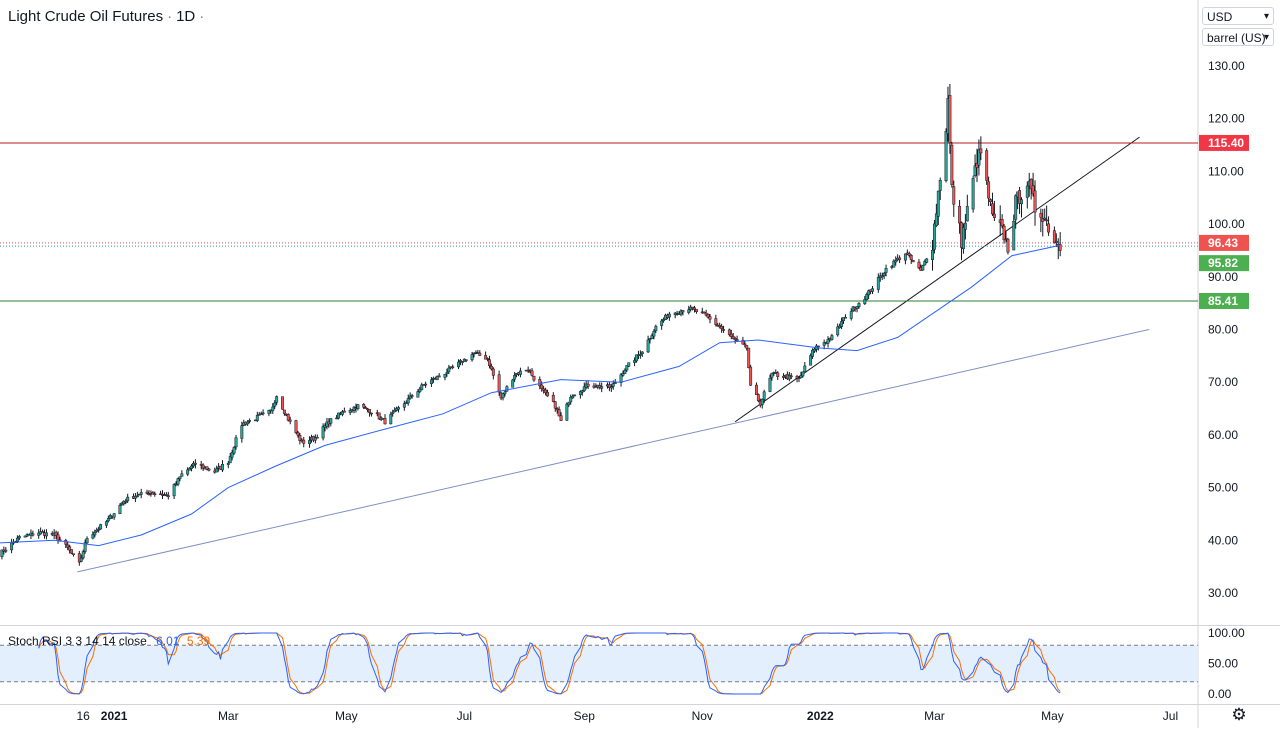 This screenshot has width=1280, height=733. I want to click on interval-label: 1D, so click(186, 16).